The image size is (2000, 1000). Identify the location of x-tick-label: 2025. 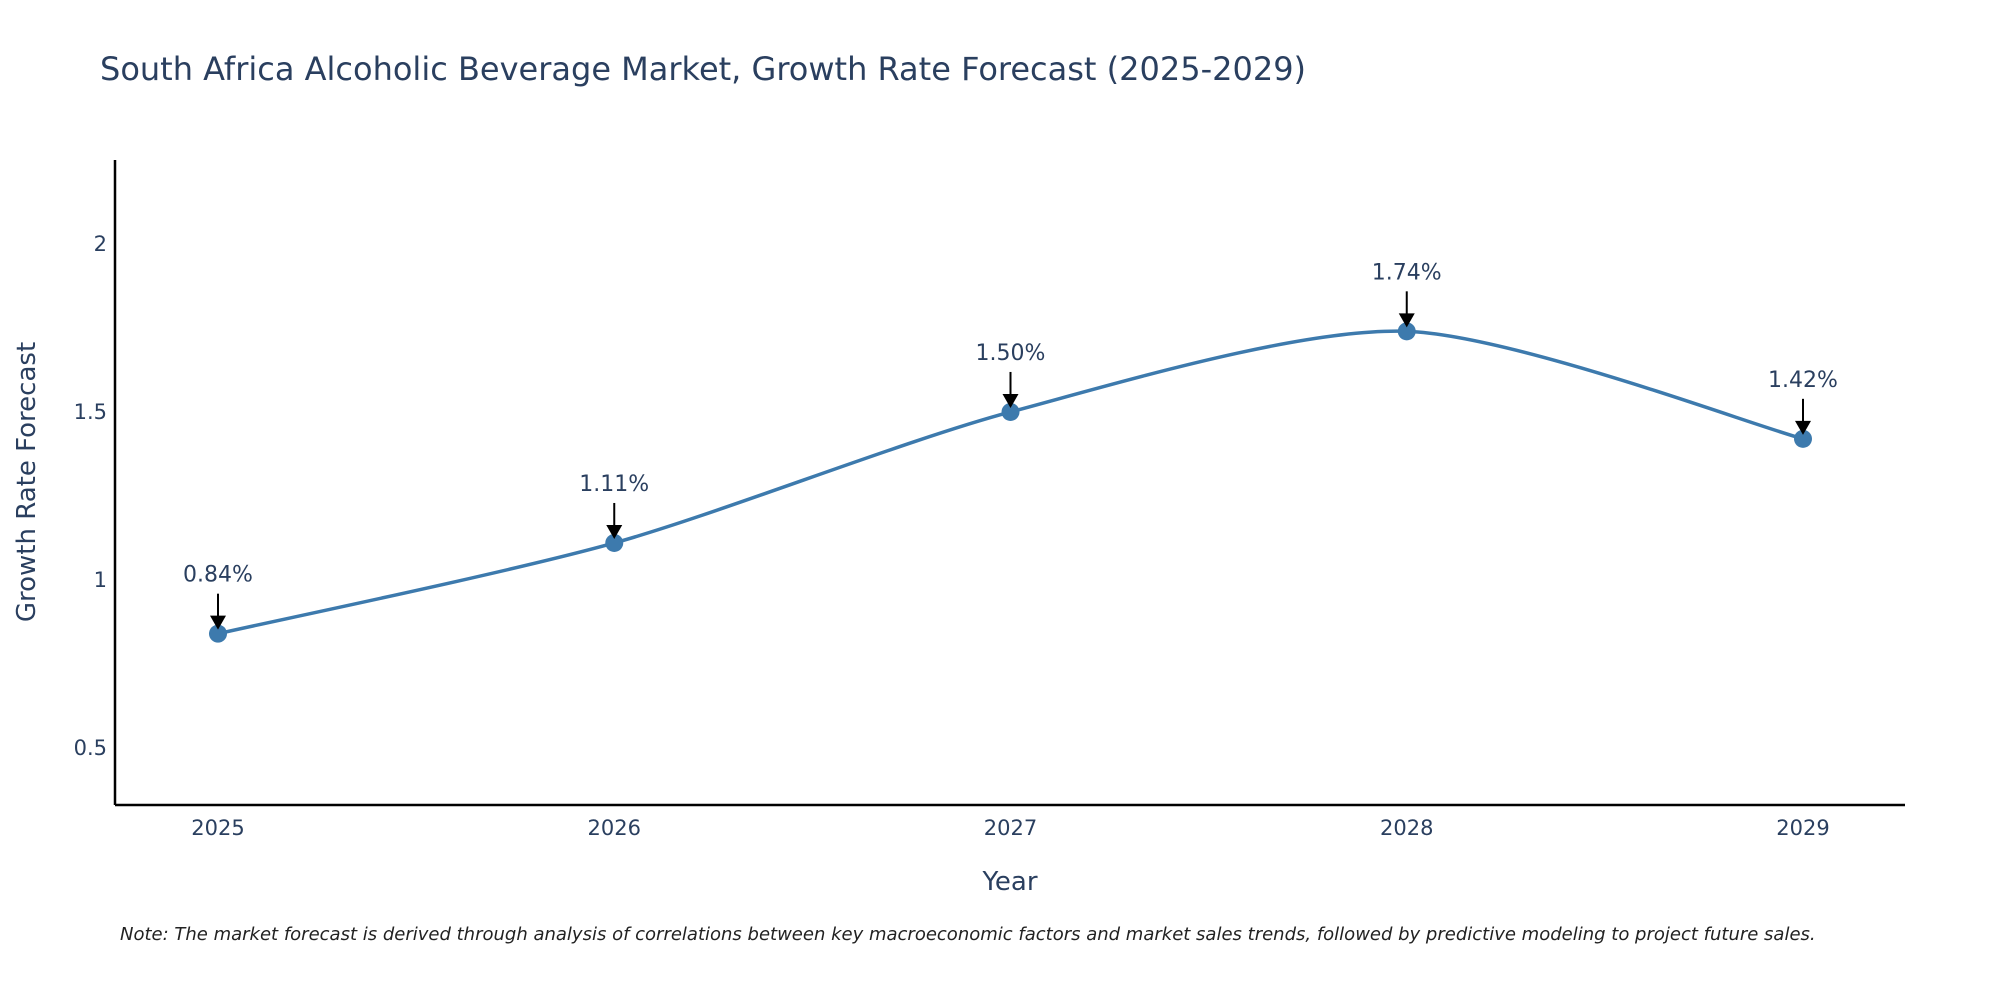
(217, 828).